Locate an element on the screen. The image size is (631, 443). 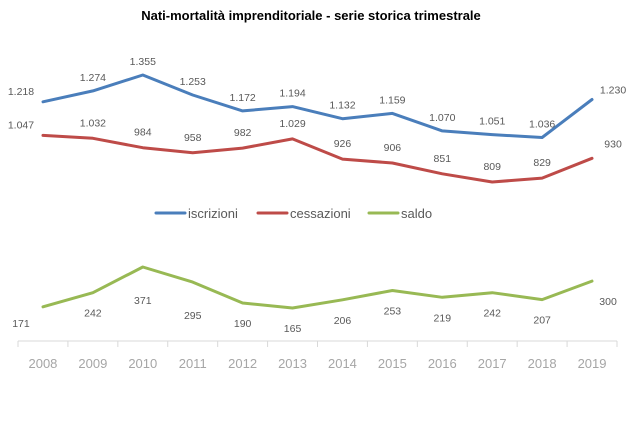
data-label-saldo: 219 is located at coordinates (443, 318).